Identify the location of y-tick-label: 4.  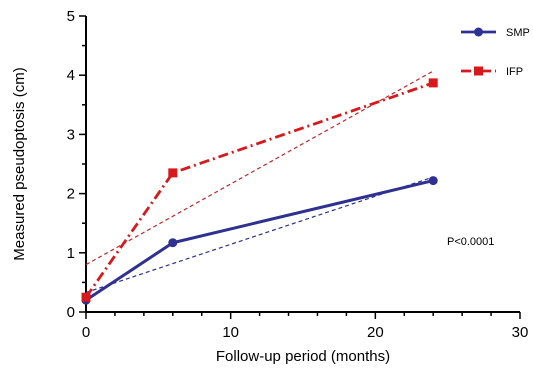
(71, 75).